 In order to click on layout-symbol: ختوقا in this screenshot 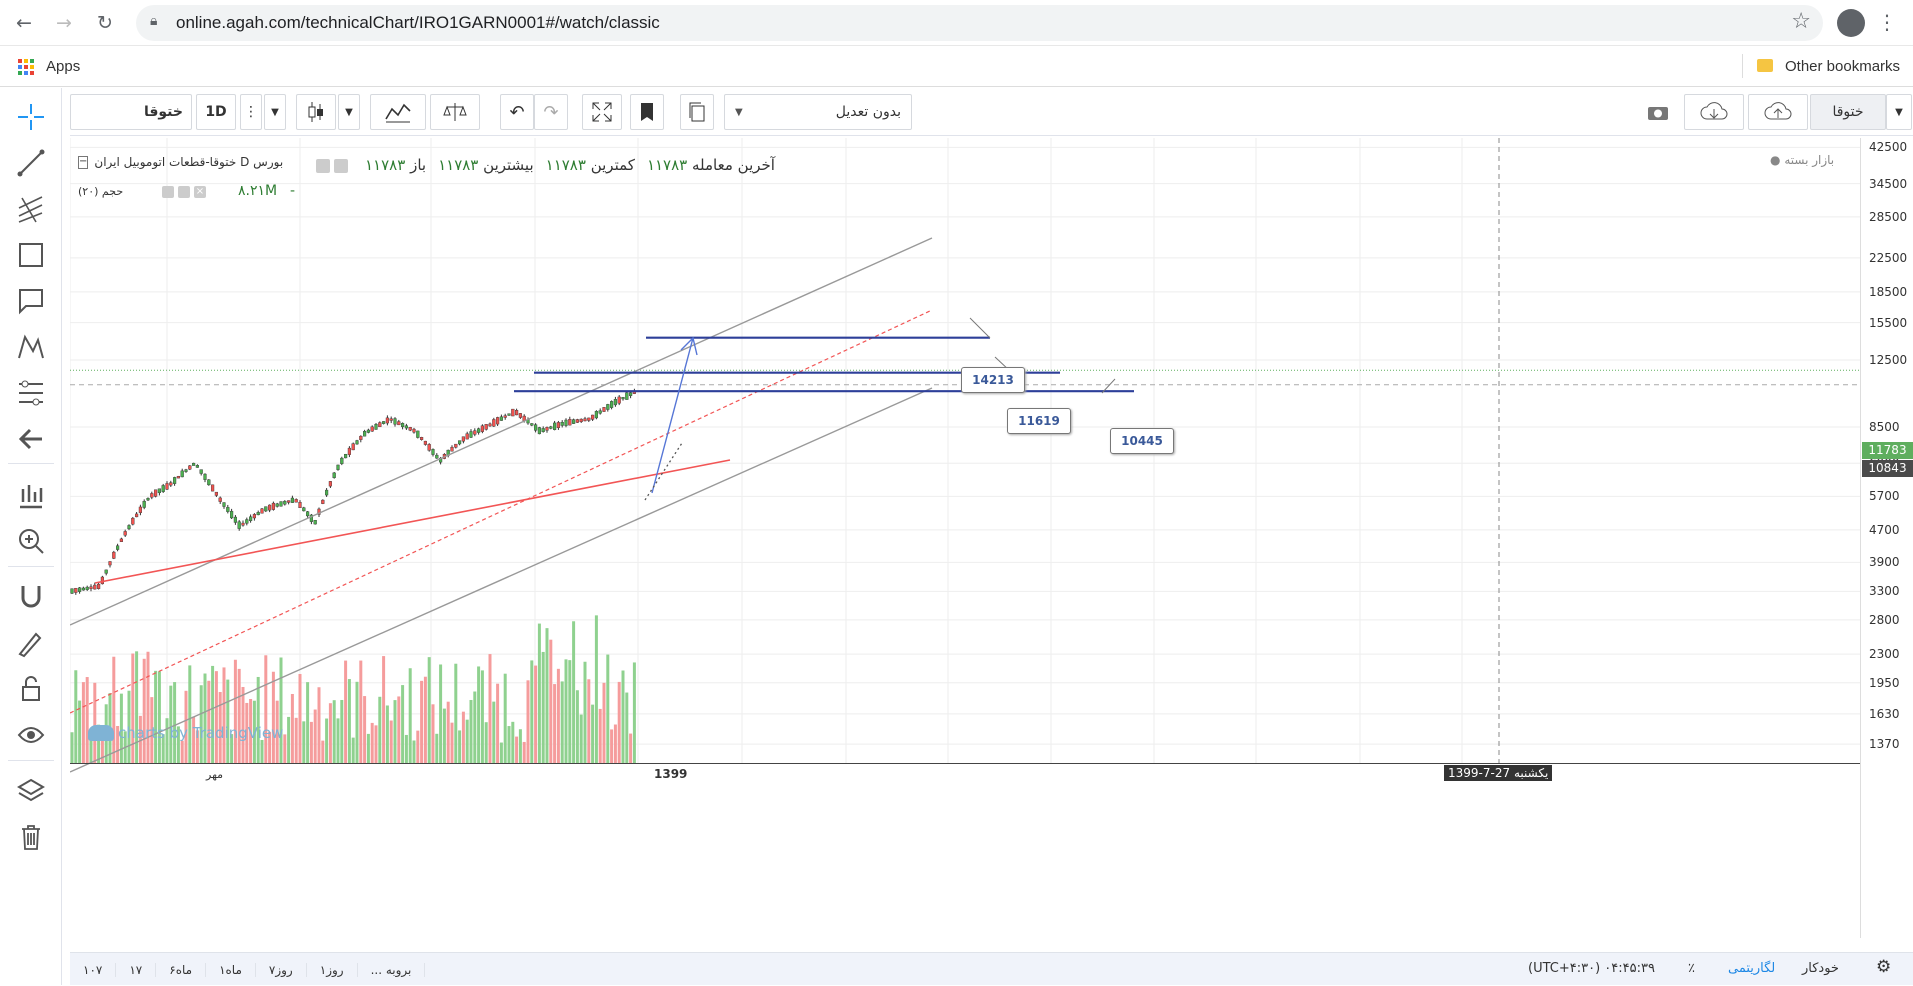, I will do `click(1848, 112)`.